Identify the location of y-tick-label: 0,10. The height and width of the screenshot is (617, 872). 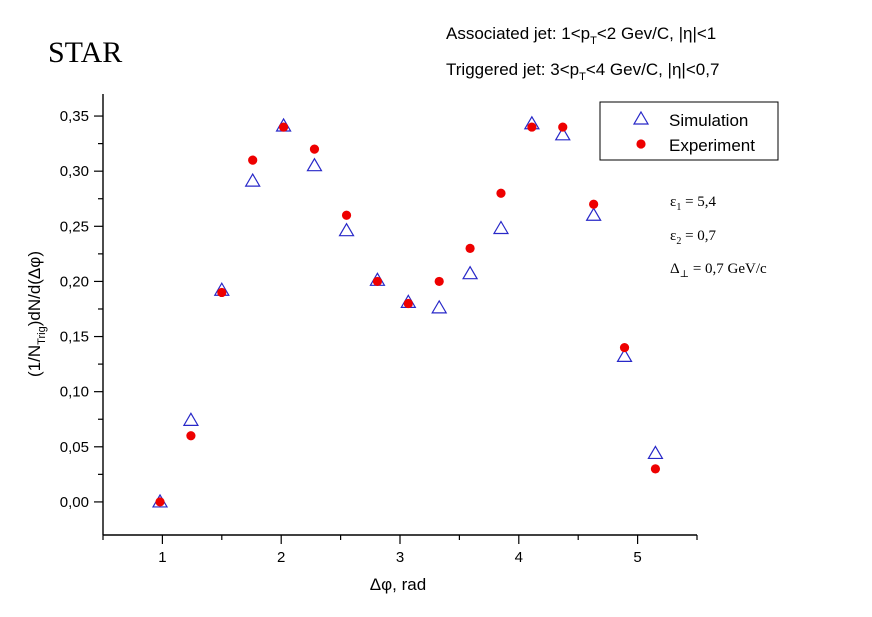
(74, 392).